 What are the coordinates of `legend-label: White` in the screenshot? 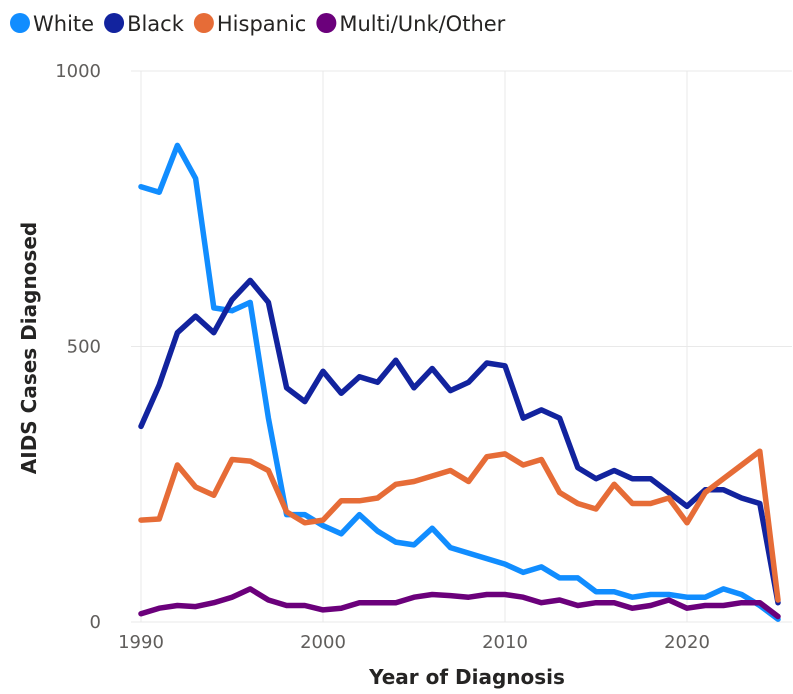 It's located at (63, 24).